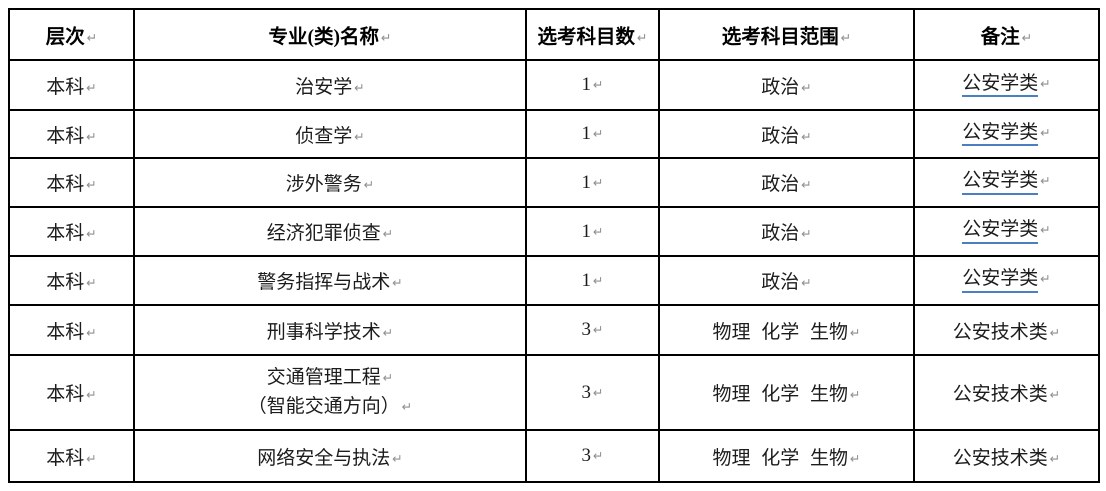 Image resolution: width=1106 pixels, height=491 pixels. I want to click on cell-major: 交通管理工程 ↵ （智能交通方向） ↵, so click(330, 392).